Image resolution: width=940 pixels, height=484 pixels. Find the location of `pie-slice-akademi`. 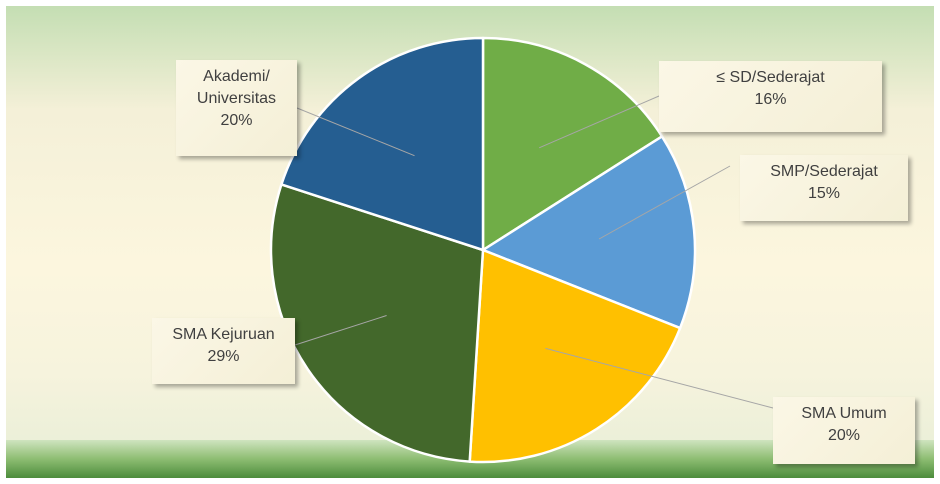

pie-slice-akademi is located at coordinates (382, 144).